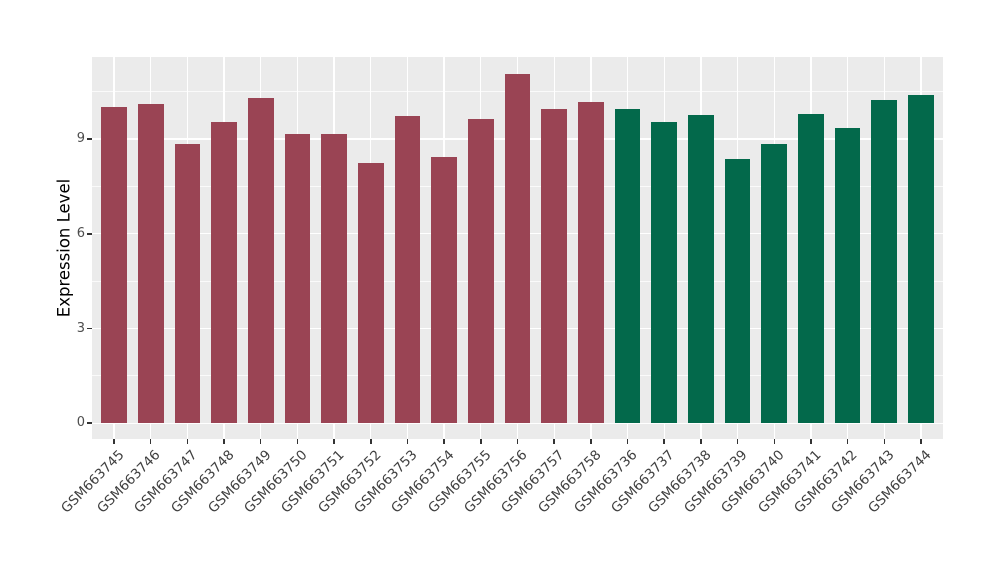  Describe the element at coordinates (774, 283) in the screenshot. I see `bar-GSM663740` at that location.